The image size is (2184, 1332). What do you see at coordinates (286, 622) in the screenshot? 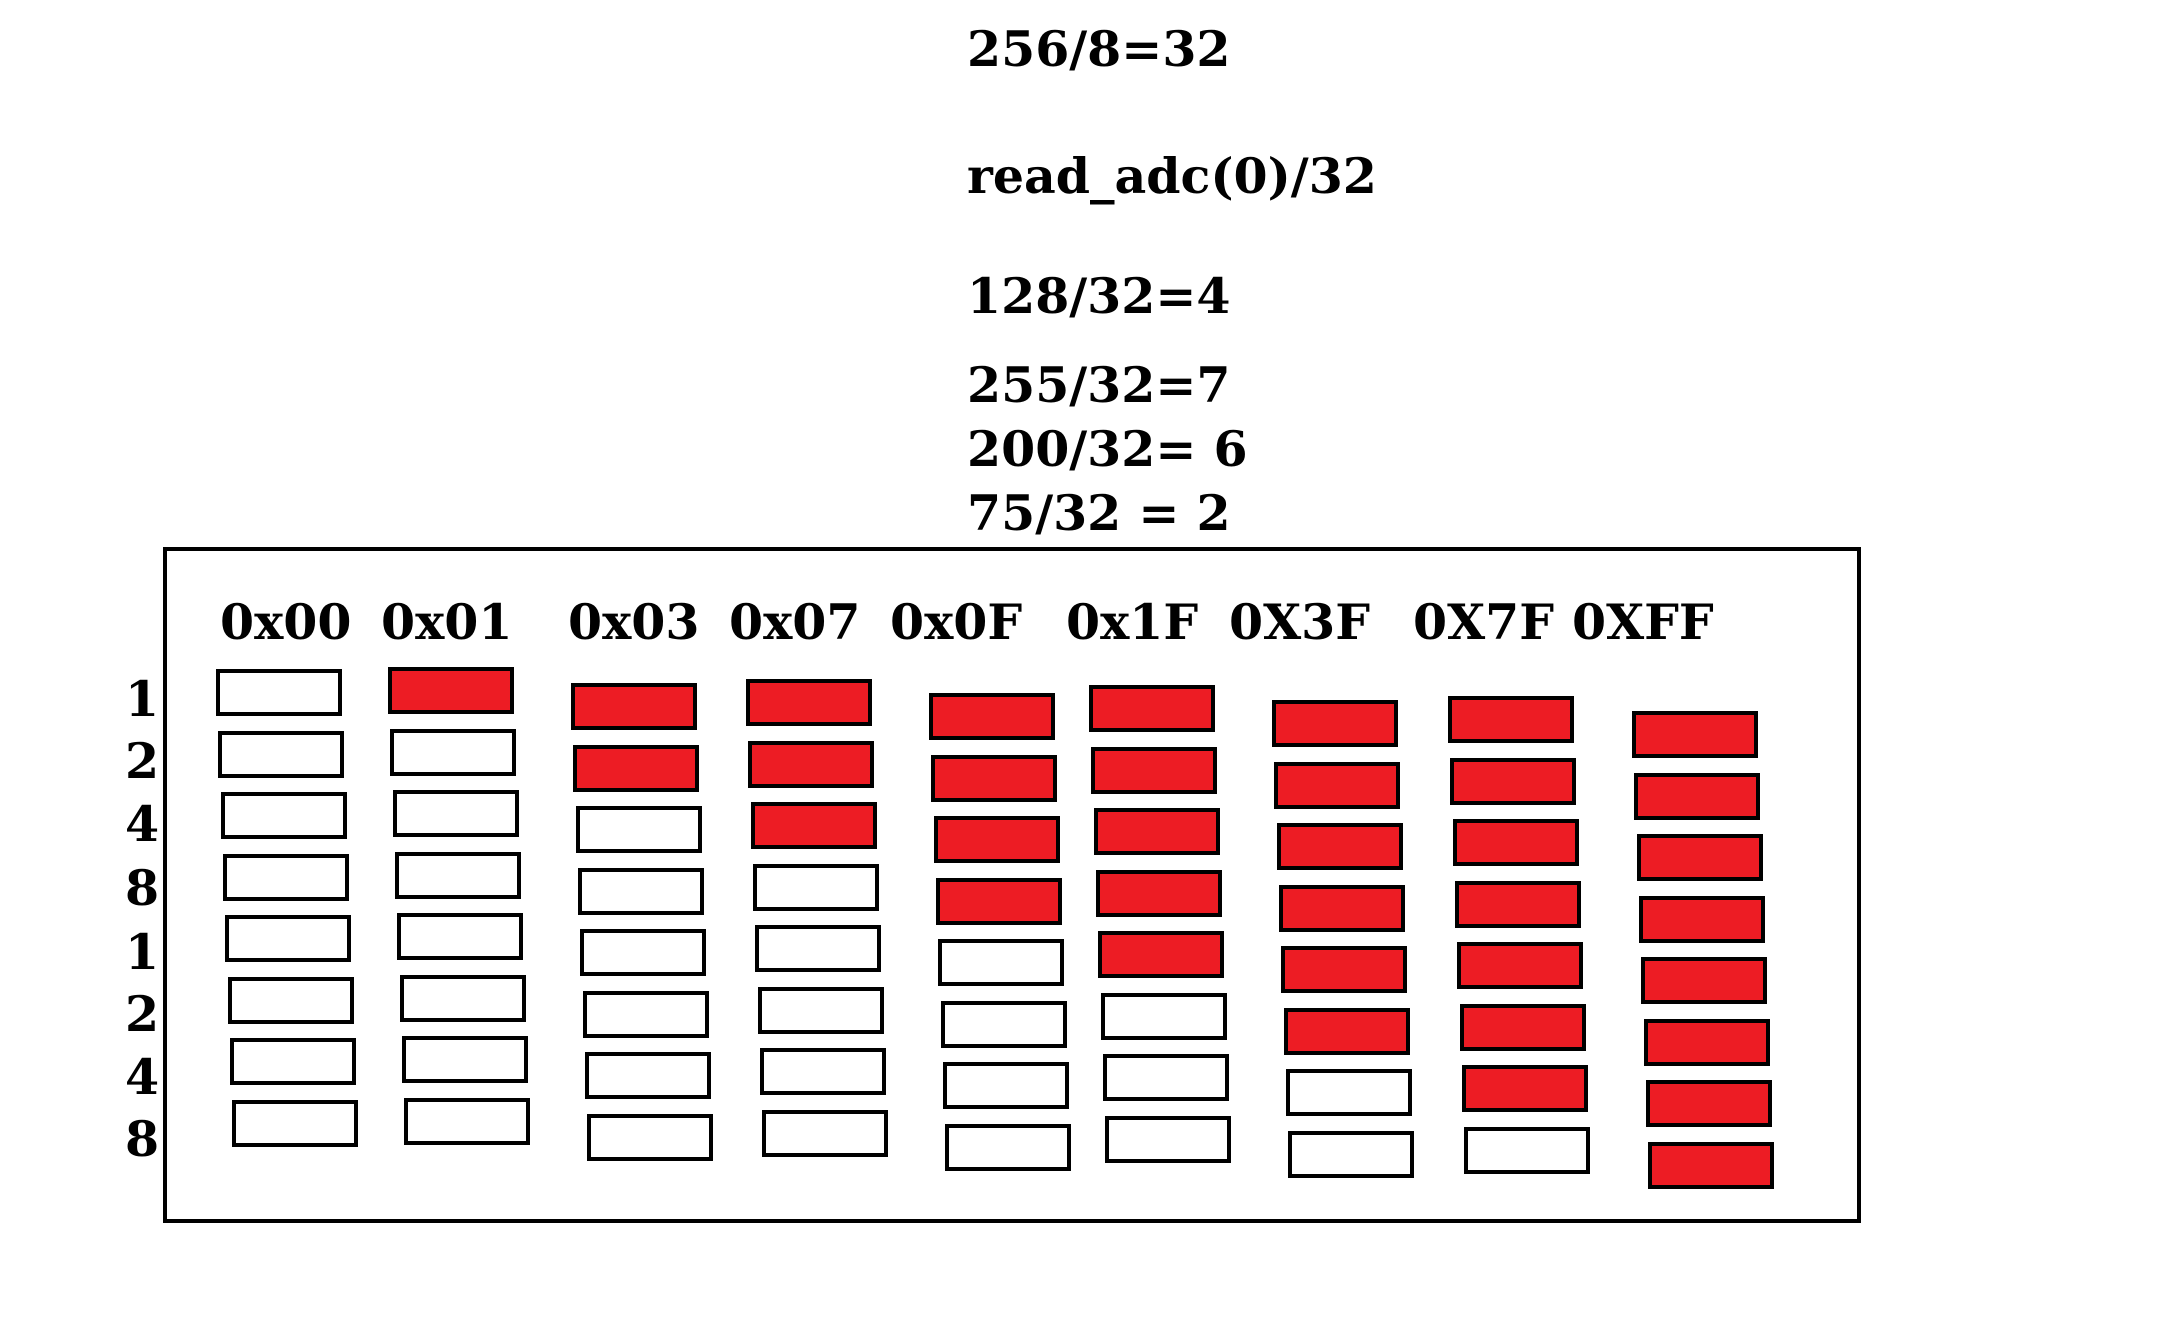
I see `hex-value-label: 0x00` at bounding box center [286, 622].